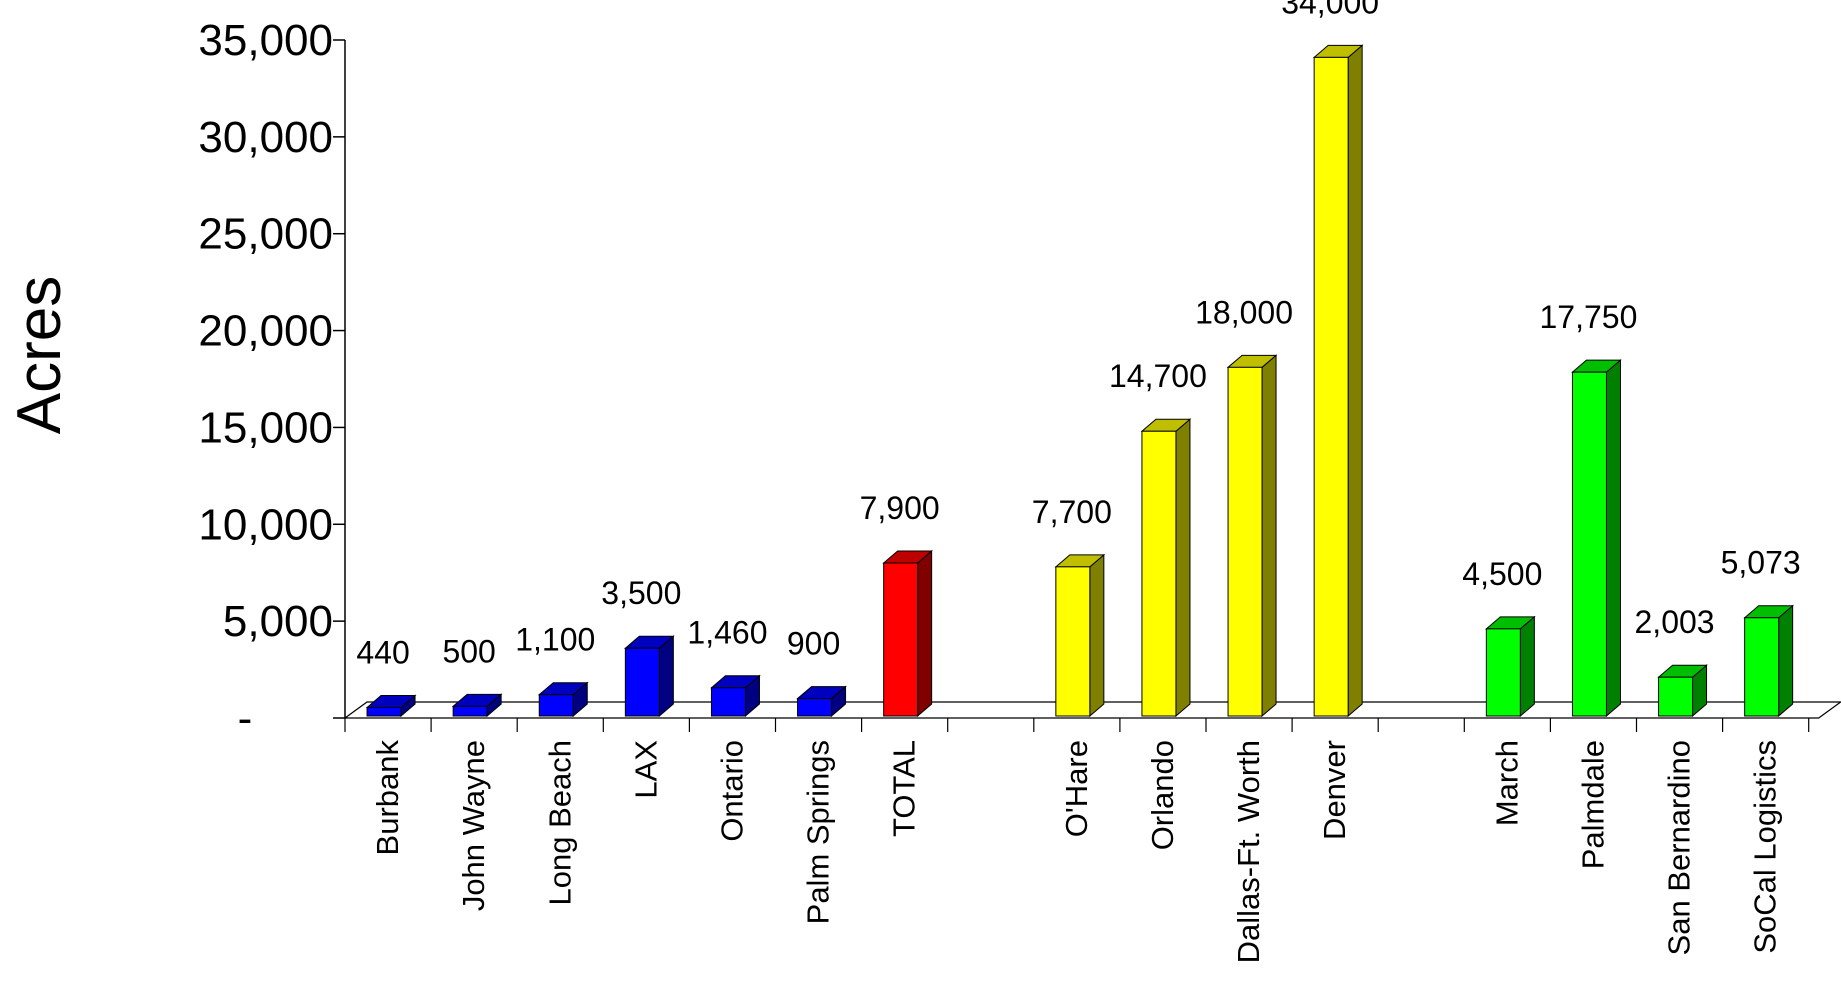 This screenshot has height=1001, width=1841. What do you see at coordinates (1679, 847) in the screenshot?
I see `x-category-label: San Bernardino` at bounding box center [1679, 847].